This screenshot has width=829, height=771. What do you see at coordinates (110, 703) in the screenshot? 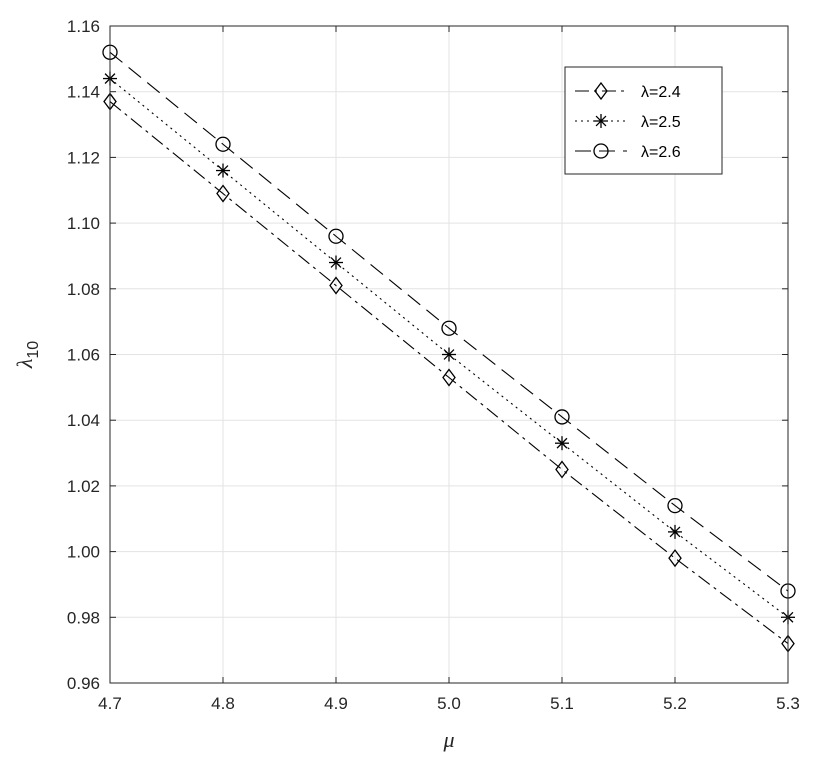
I see `x-tick-label: 4.7` at bounding box center [110, 703].